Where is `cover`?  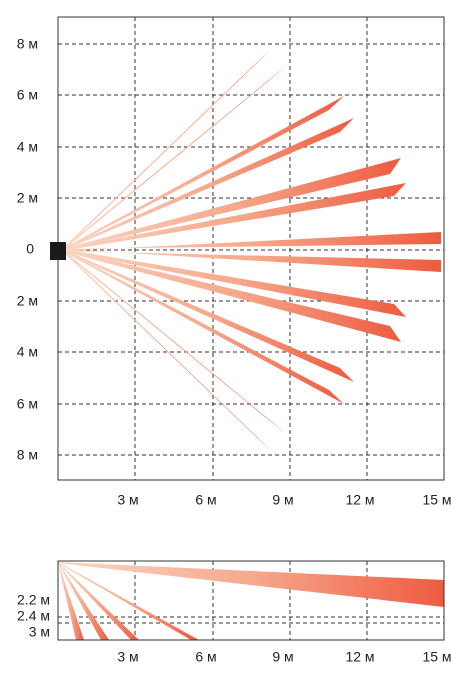 cover is located at coordinates (225, 660).